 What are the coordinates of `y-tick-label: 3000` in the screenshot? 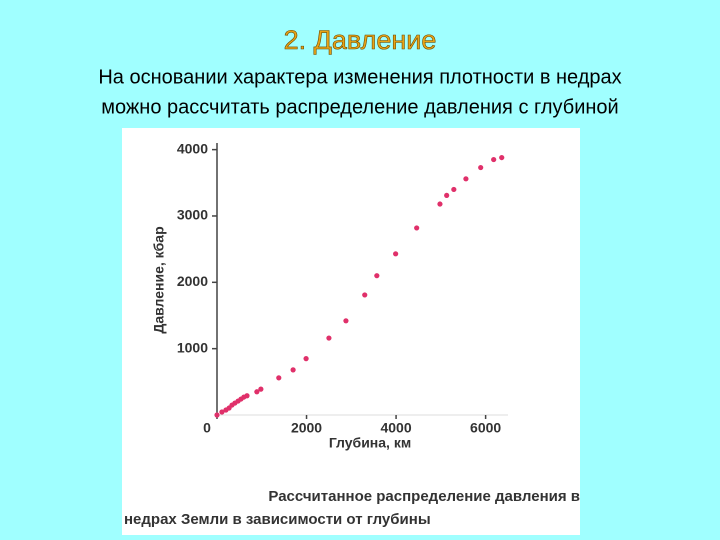 It's located at (192, 215).